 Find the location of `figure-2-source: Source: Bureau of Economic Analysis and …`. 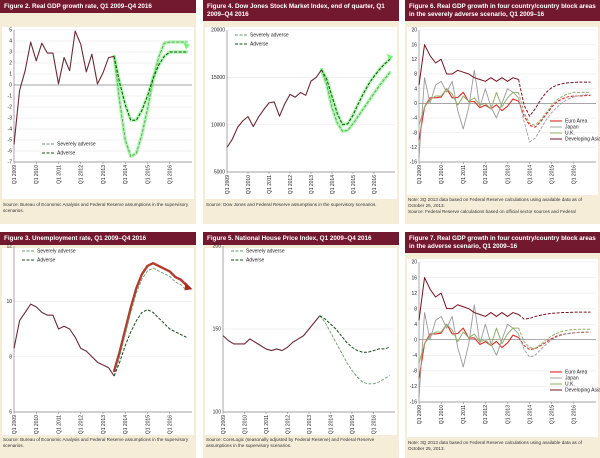

figure-2-source: Source: Bureau of Economic Analysis and … is located at coordinates (96, 207).